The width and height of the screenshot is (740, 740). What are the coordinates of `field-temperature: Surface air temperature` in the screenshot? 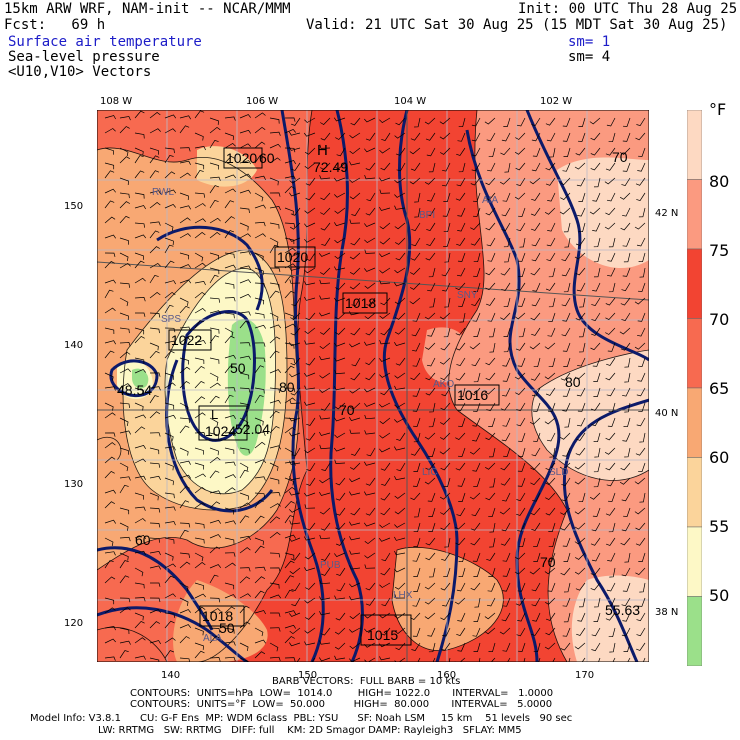 It's located at (105, 42).